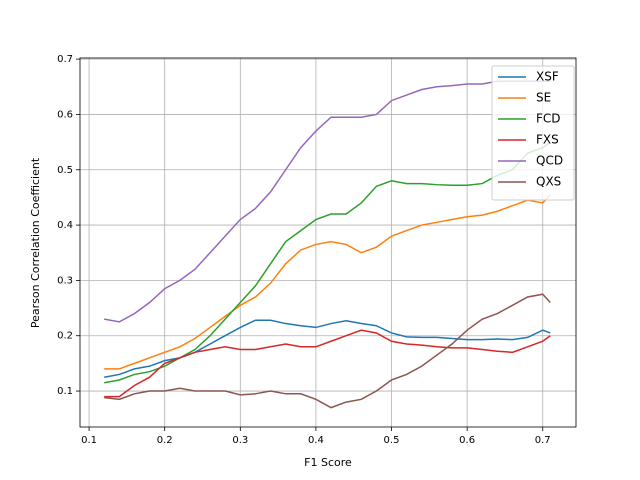  I want to click on legend-label: FCD, so click(548, 119).